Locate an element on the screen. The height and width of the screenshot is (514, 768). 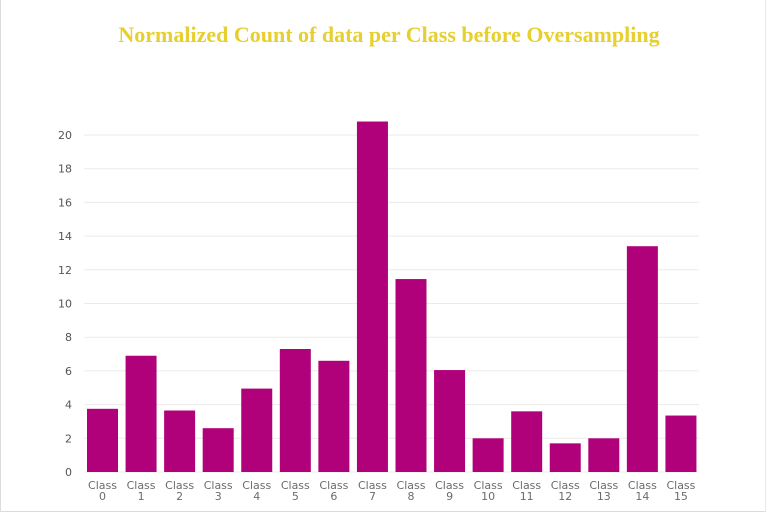
y-tick-label: 18 is located at coordinates (65, 169).